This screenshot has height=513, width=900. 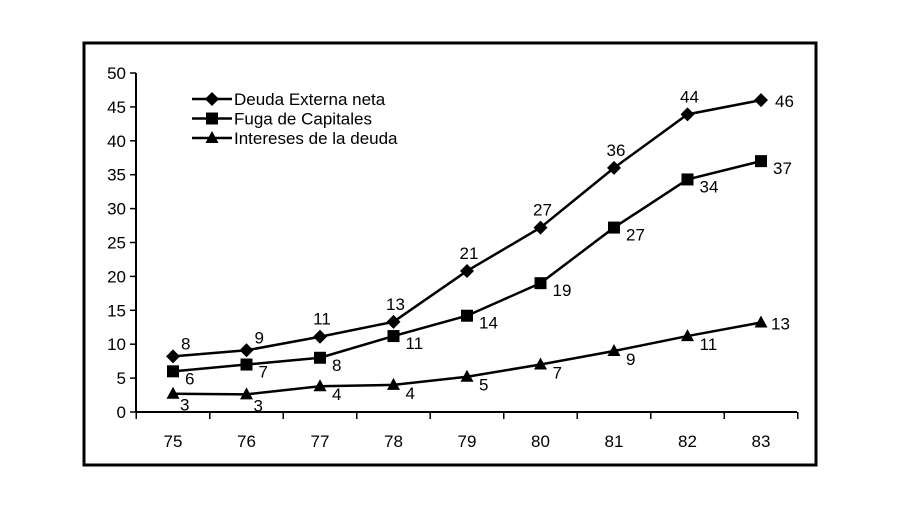 What do you see at coordinates (467, 441) in the screenshot?
I see `x-tick-label: 79` at bounding box center [467, 441].